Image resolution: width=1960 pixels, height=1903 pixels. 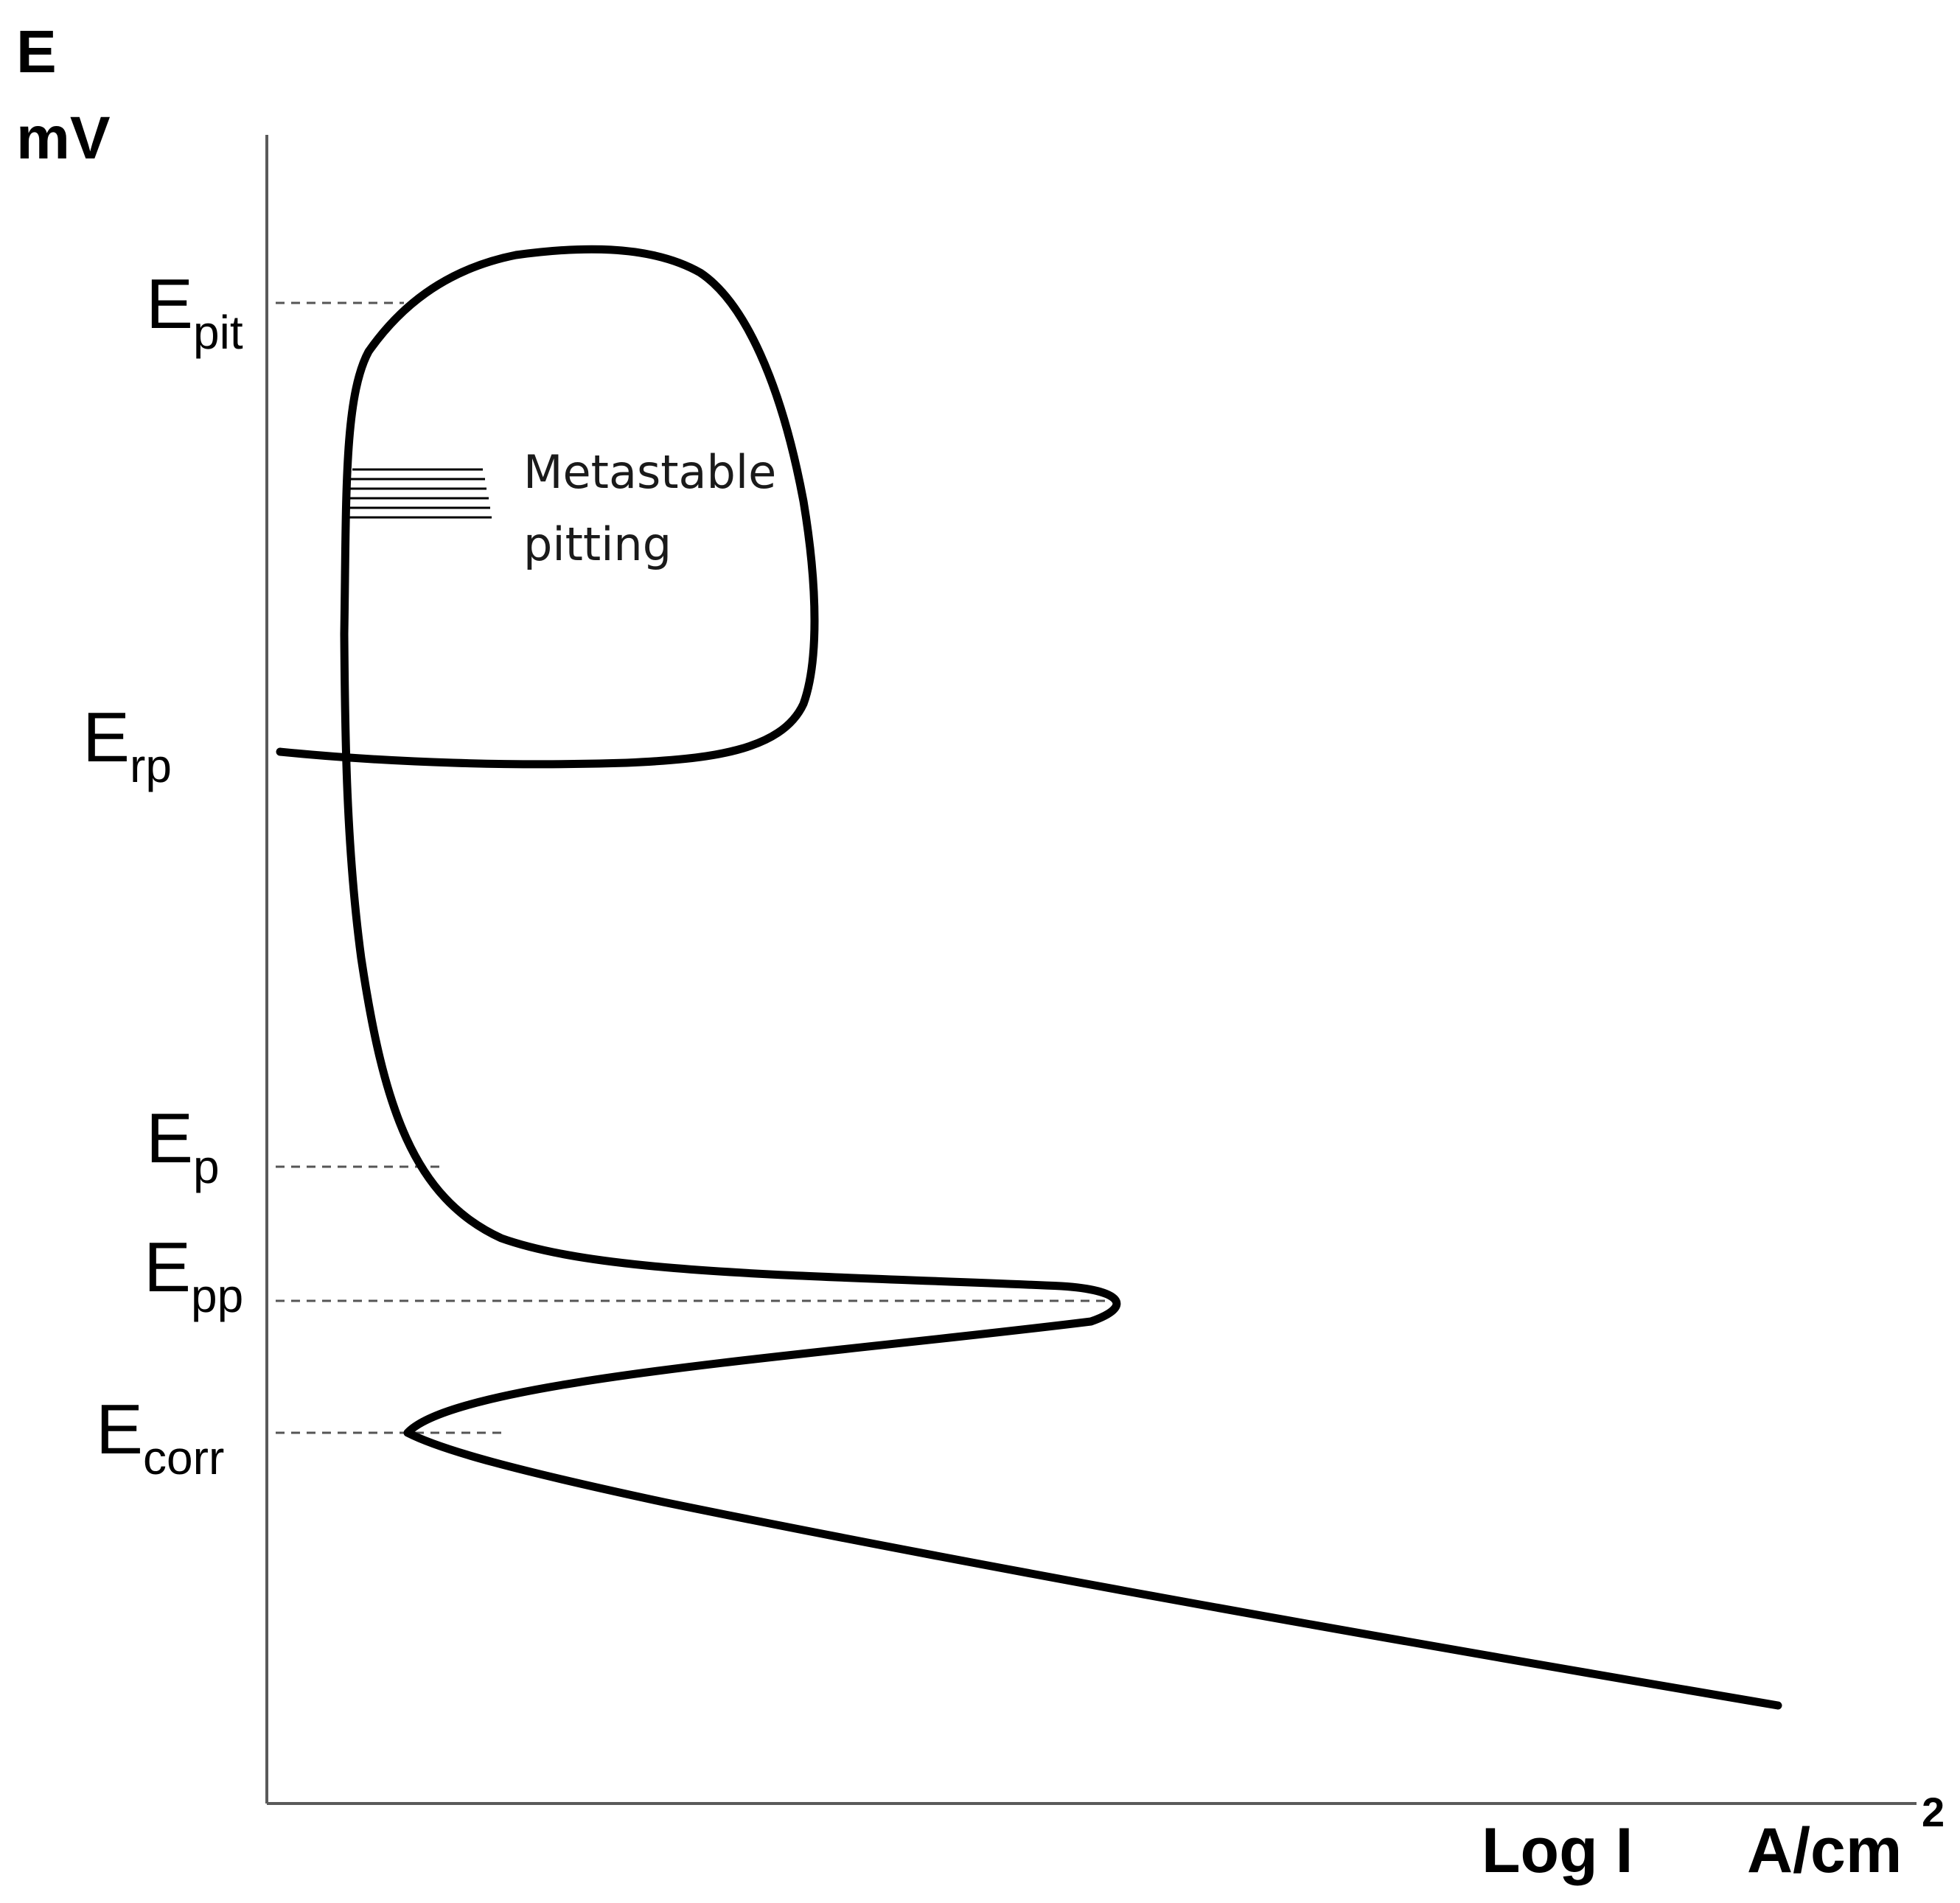 I want to click on metastable-pitting-annotation: Metastable pitting, so click(x=649, y=508).